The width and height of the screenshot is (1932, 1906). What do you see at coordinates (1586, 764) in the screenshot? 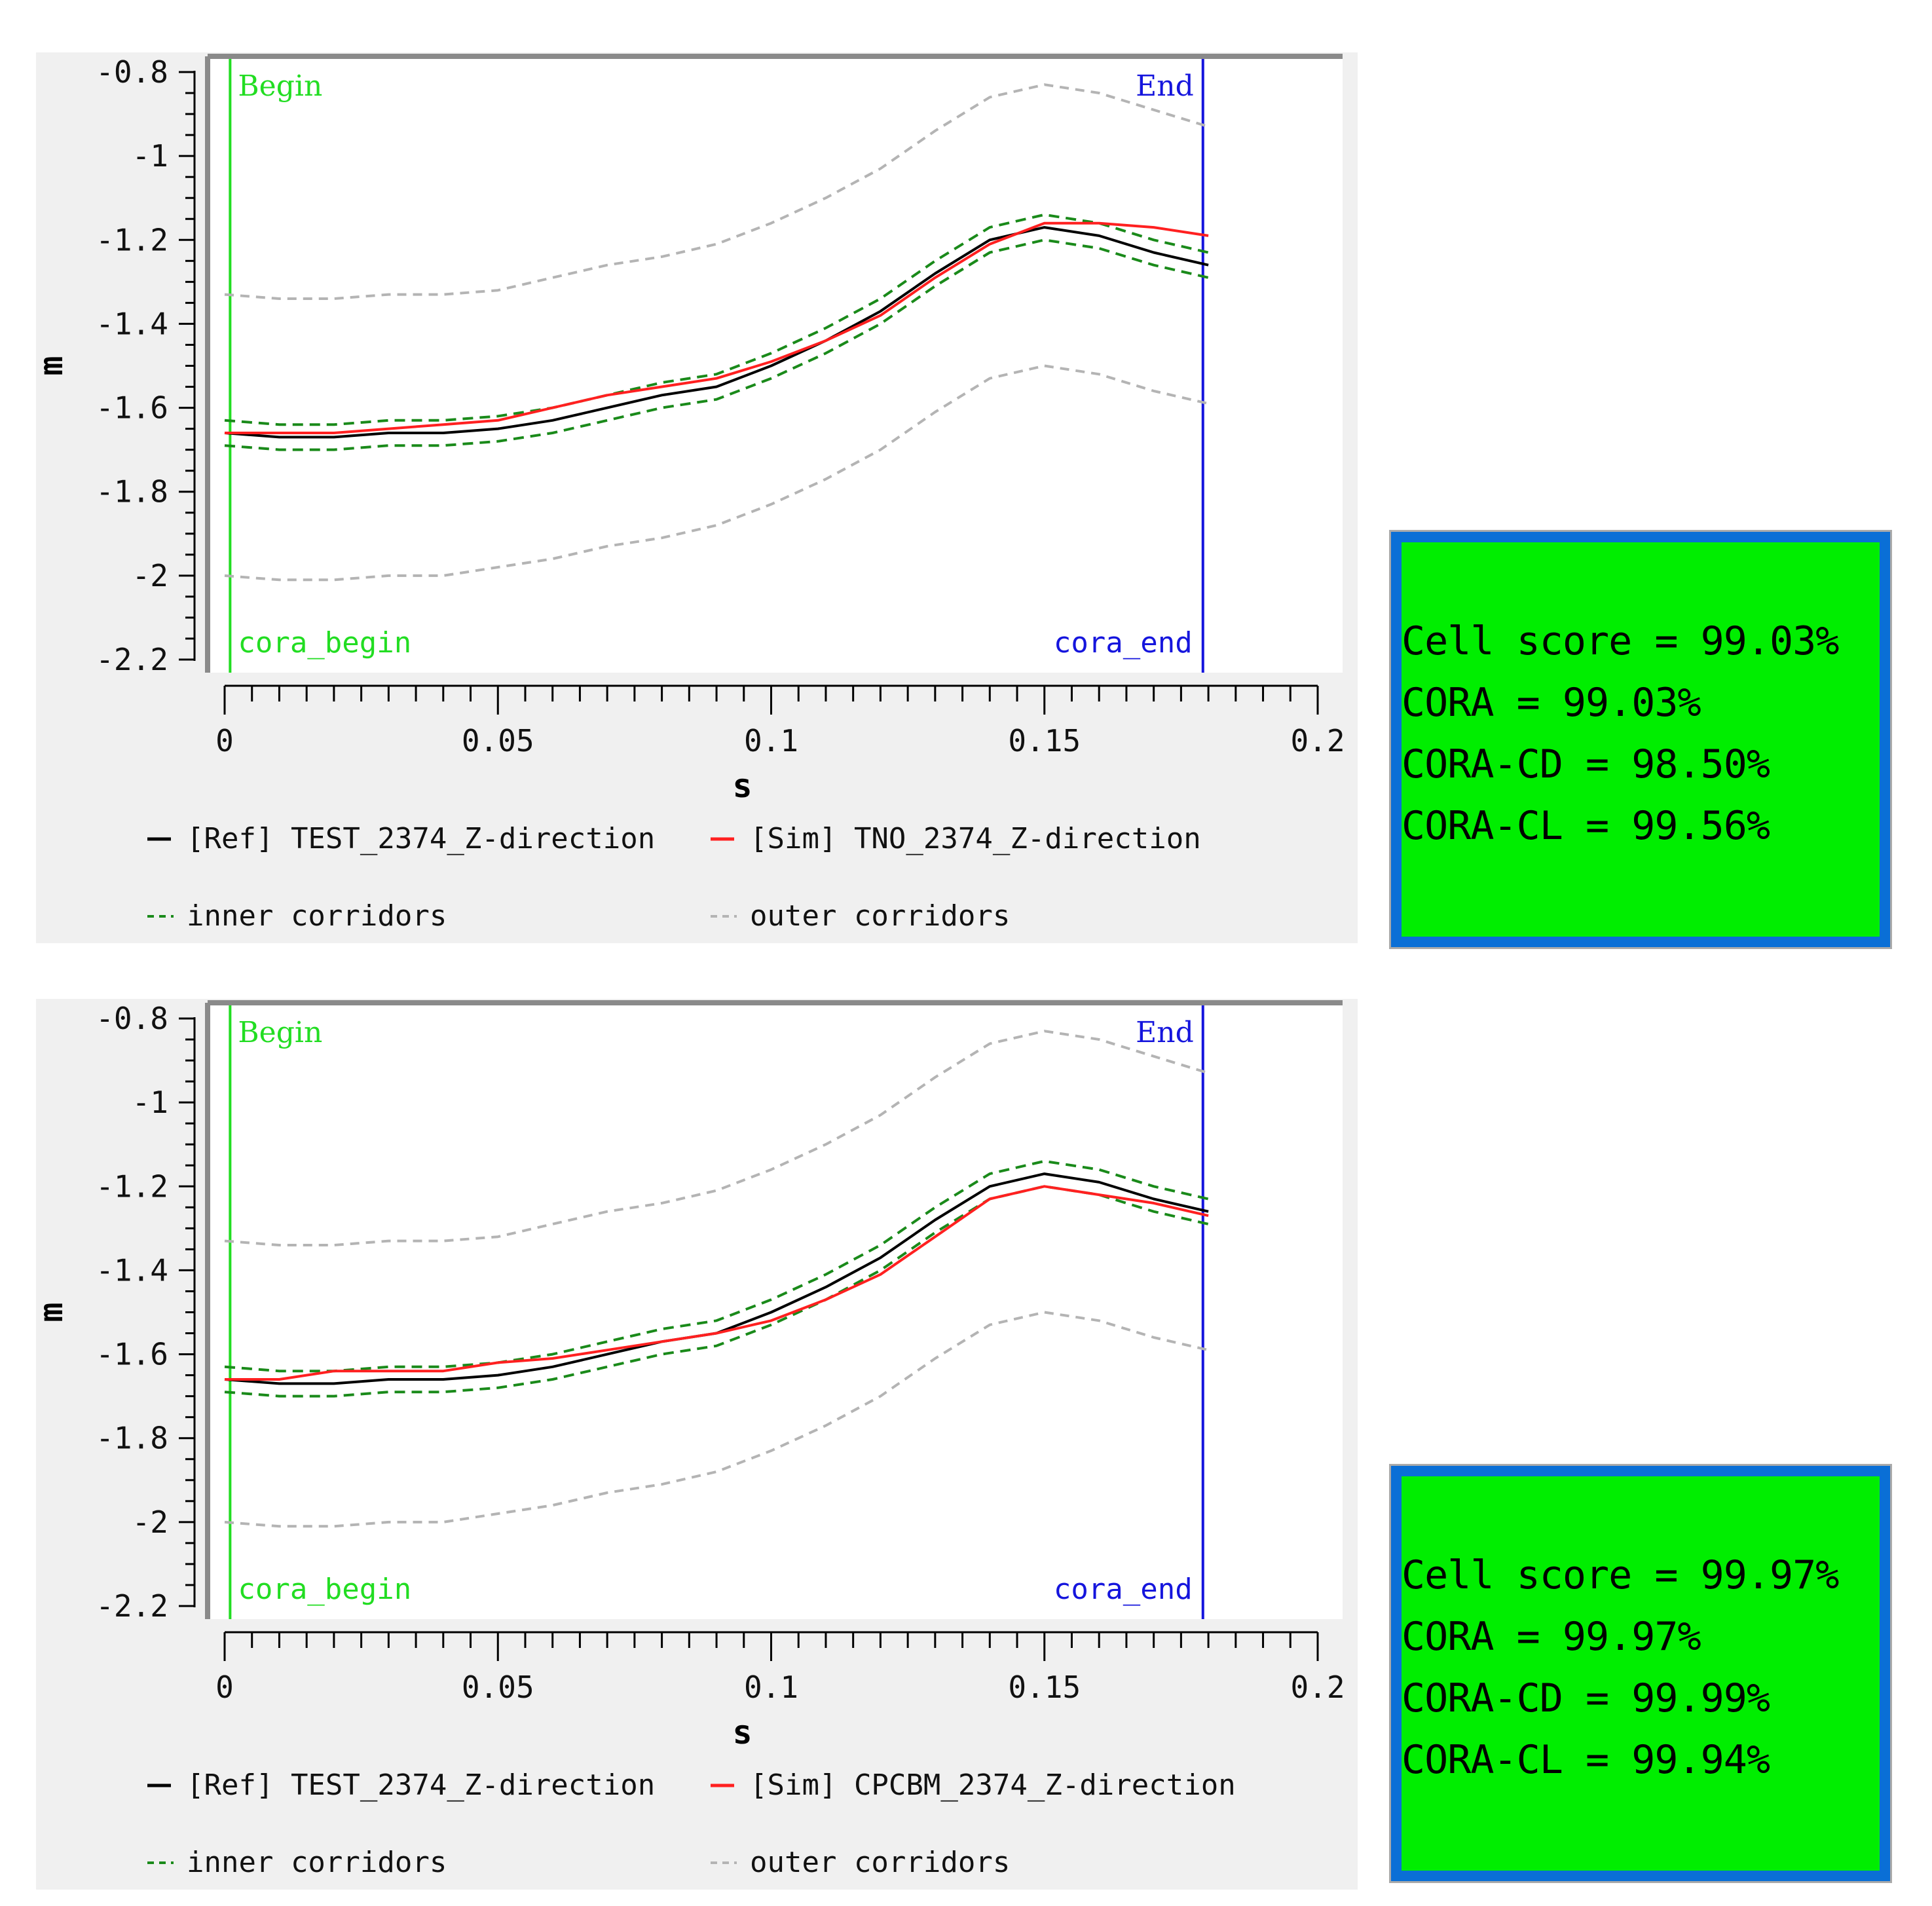
I see `cora-cd-text: CORA-CD = 98.50%` at bounding box center [1586, 764].